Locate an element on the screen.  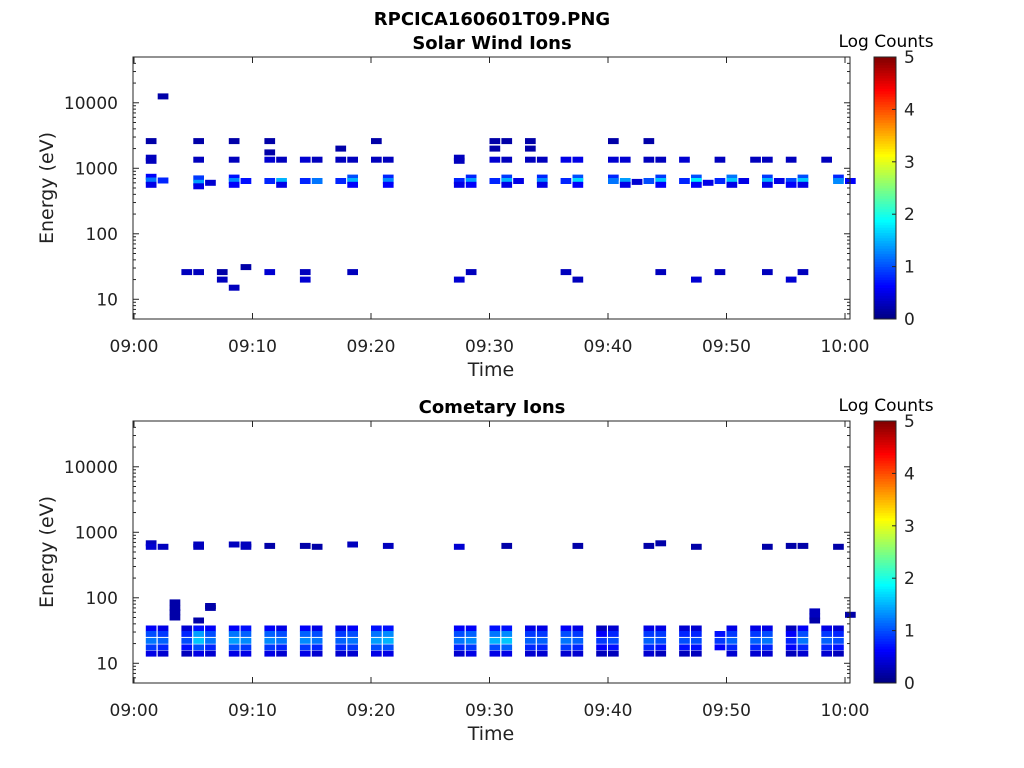
x-tick-label: 09:50 is located at coordinates (726, 347).